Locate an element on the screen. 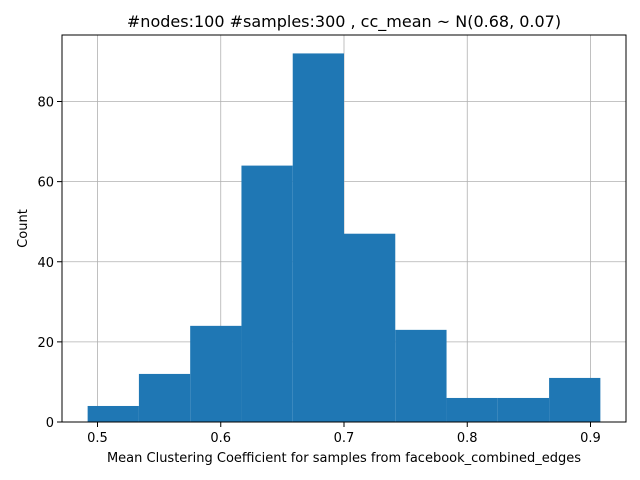 This screenshot has height=480, width=640. x-tick-label: 0.5 is located at coordinates (97, 438).